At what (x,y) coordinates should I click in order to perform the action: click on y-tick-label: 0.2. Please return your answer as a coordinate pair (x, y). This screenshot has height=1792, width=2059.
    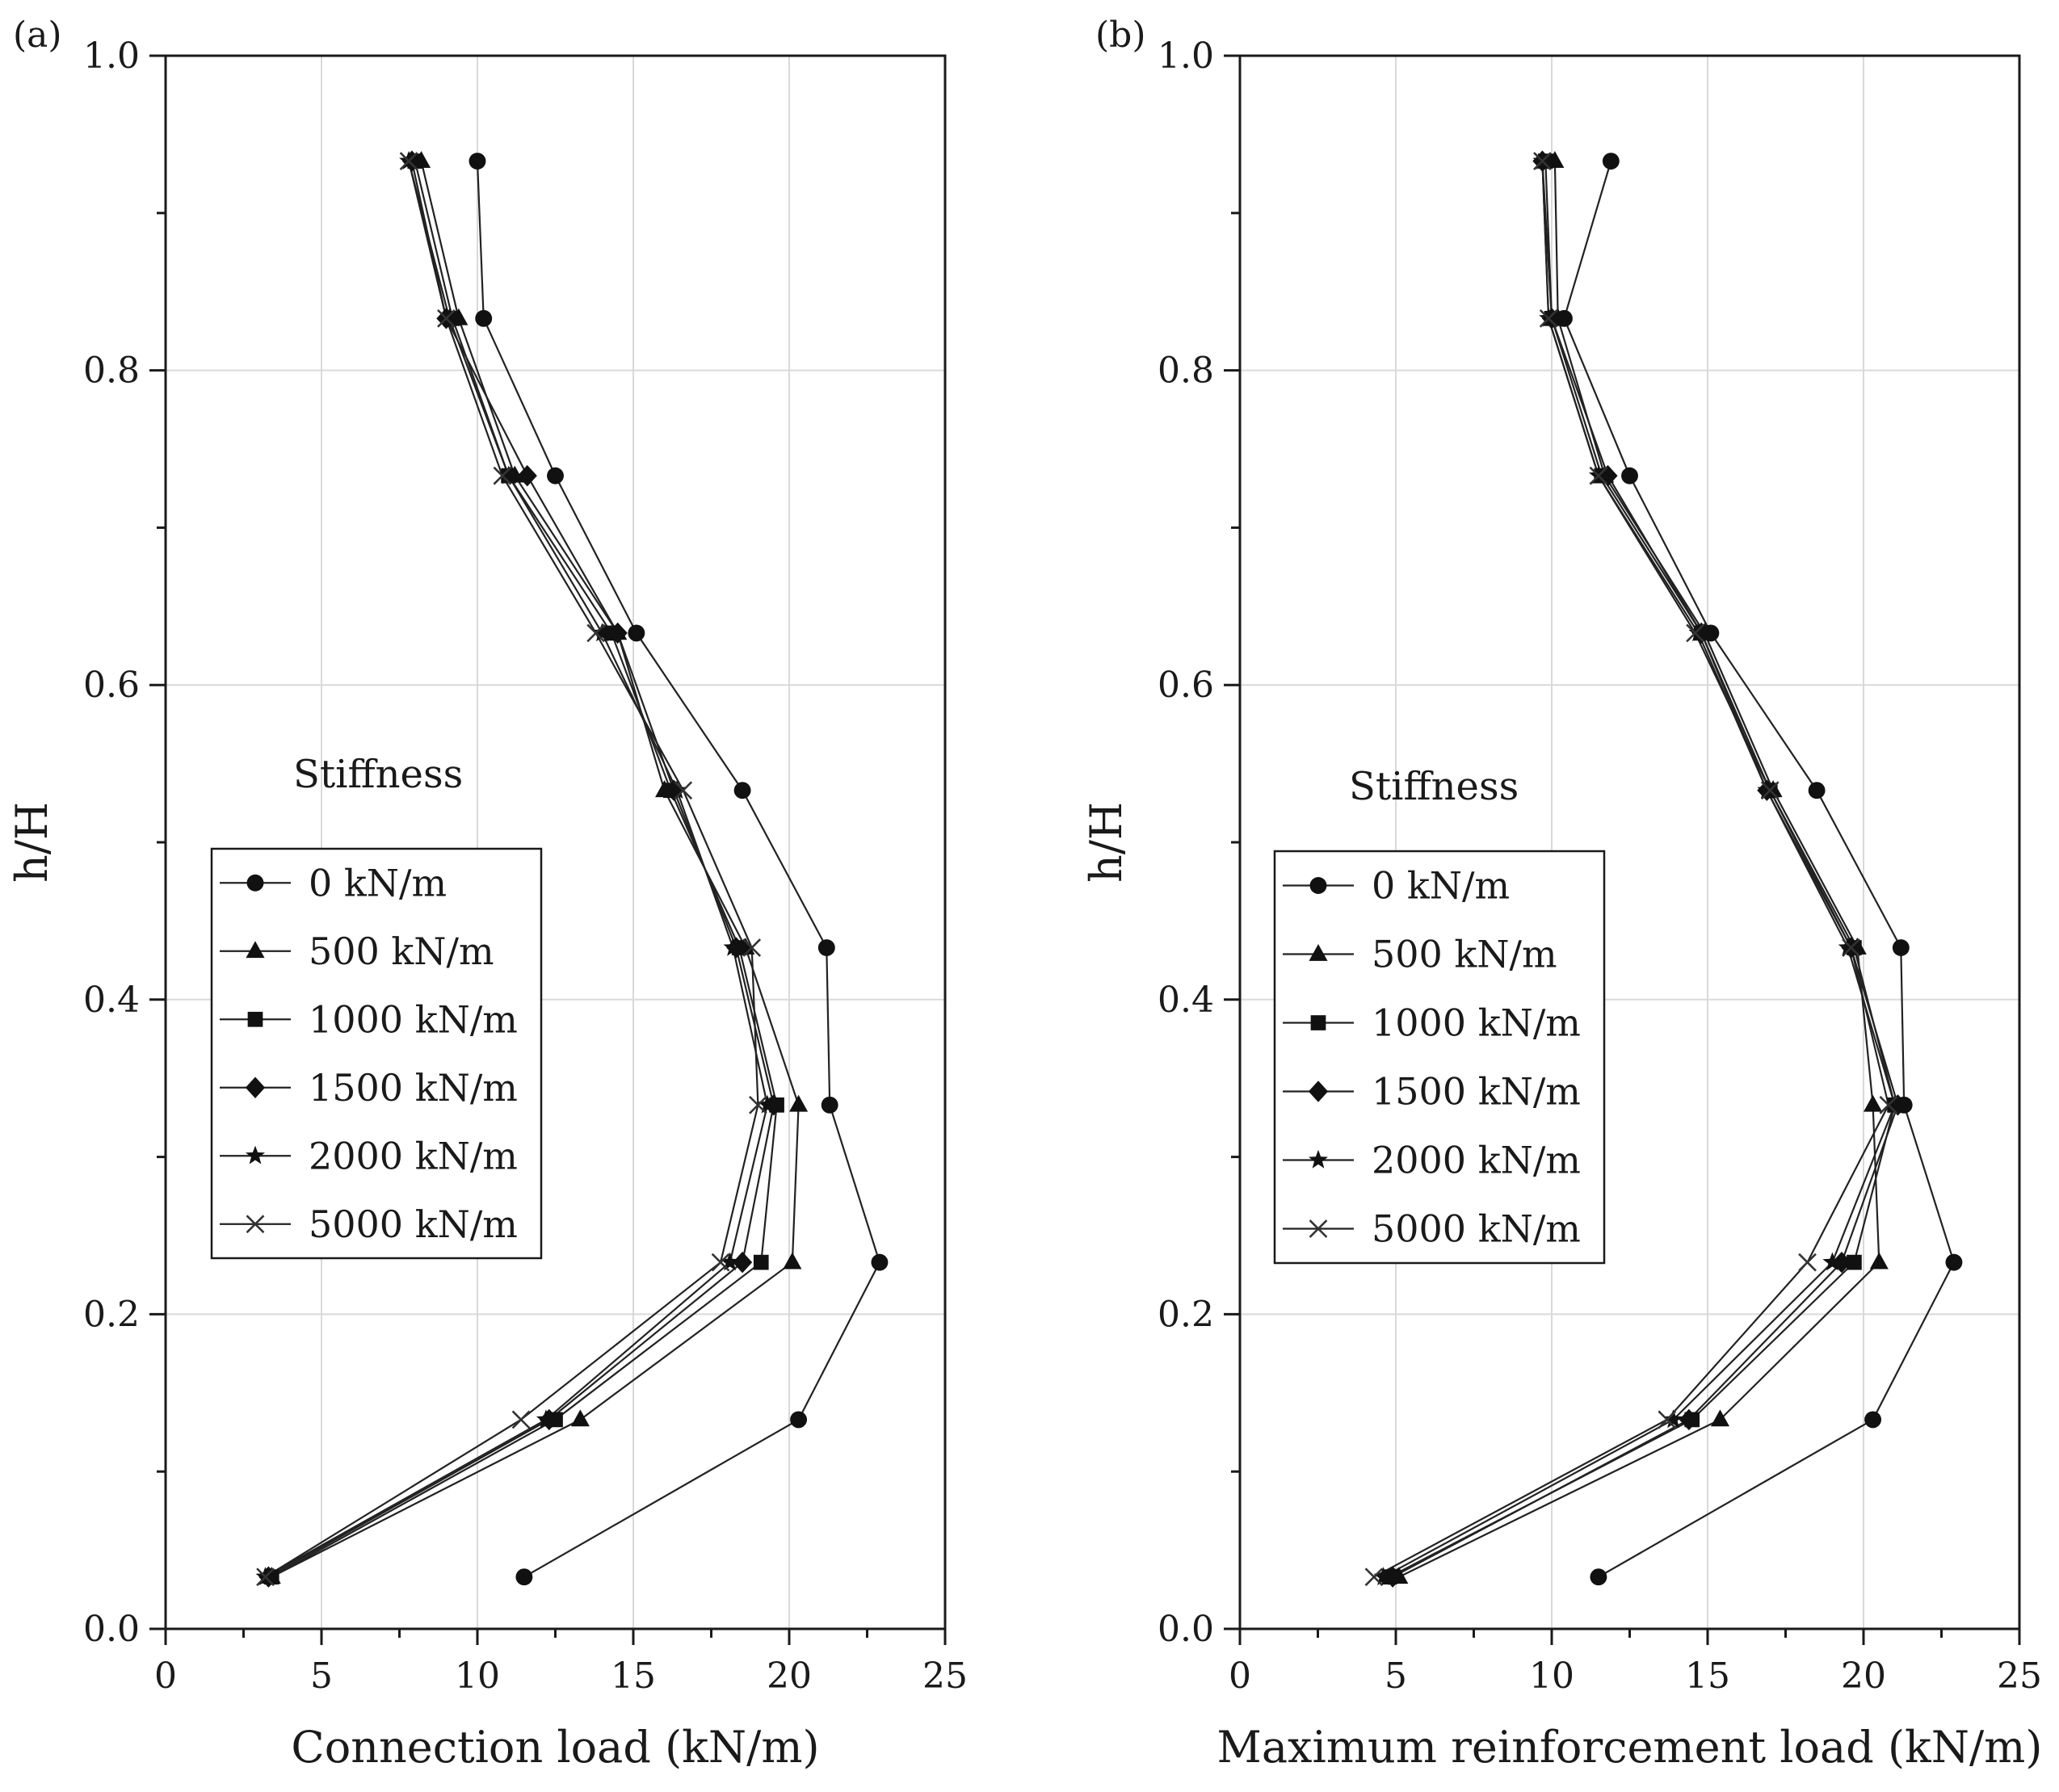
    Looking at the image, I should click on (1186, 1314).